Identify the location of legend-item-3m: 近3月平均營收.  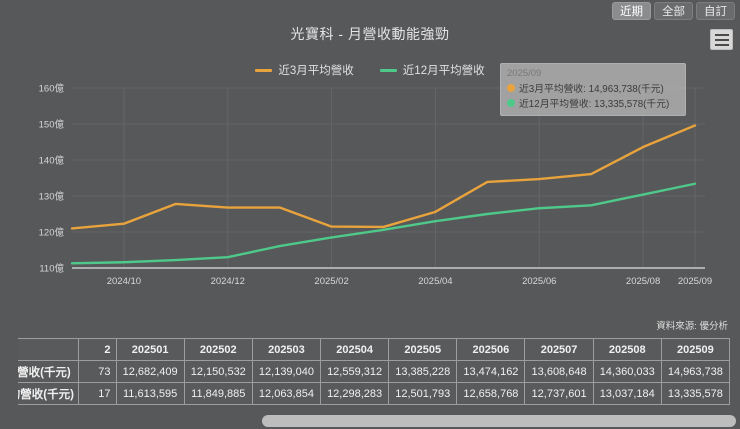
(304, 70).